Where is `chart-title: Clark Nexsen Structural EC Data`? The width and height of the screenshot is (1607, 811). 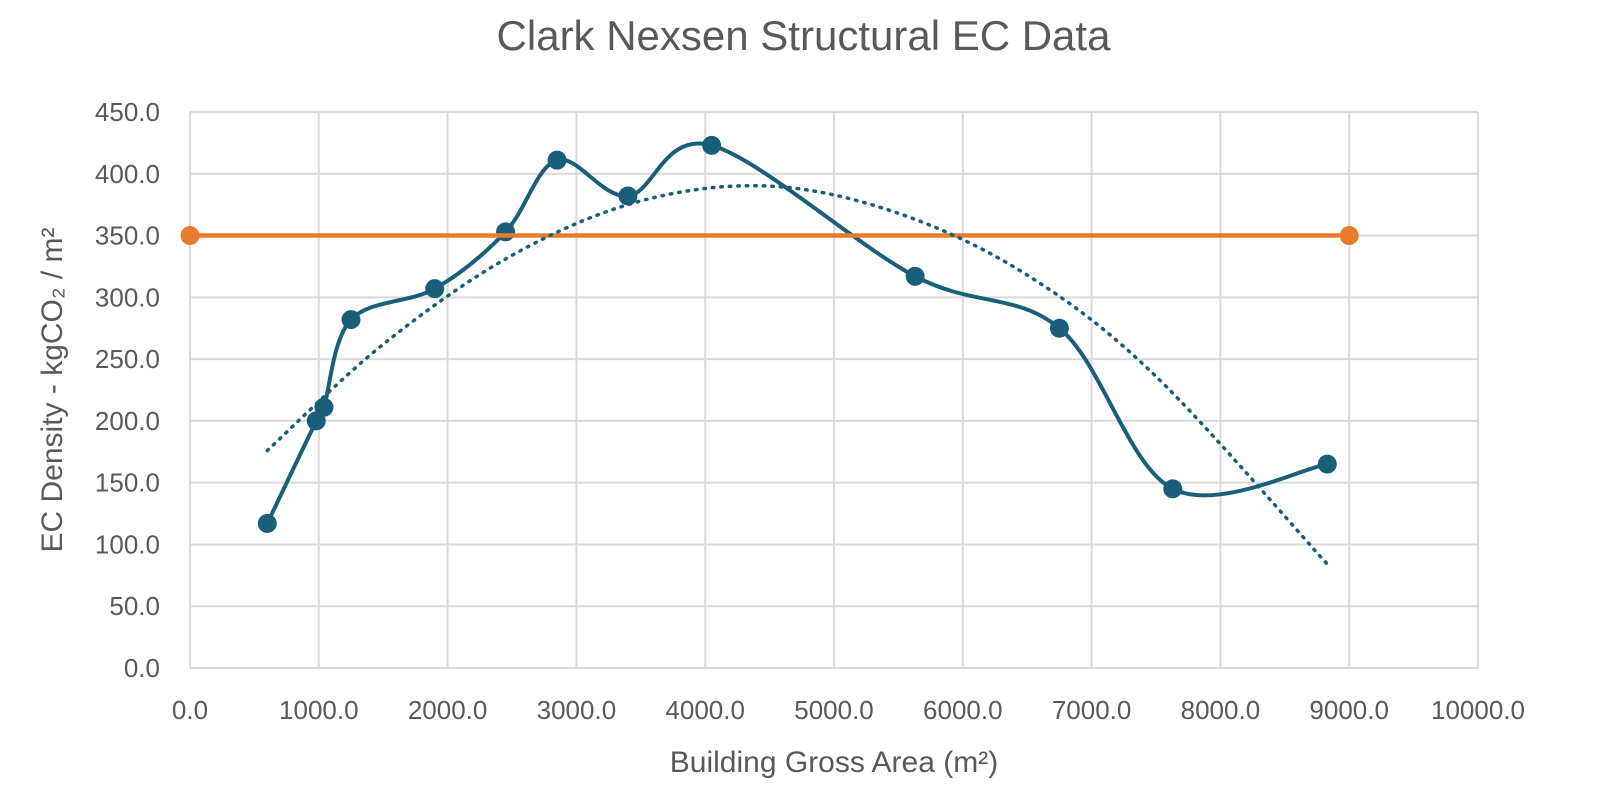
chart-title: Clark Nexsen Structural EC Data is located at coordinates (803, 35).